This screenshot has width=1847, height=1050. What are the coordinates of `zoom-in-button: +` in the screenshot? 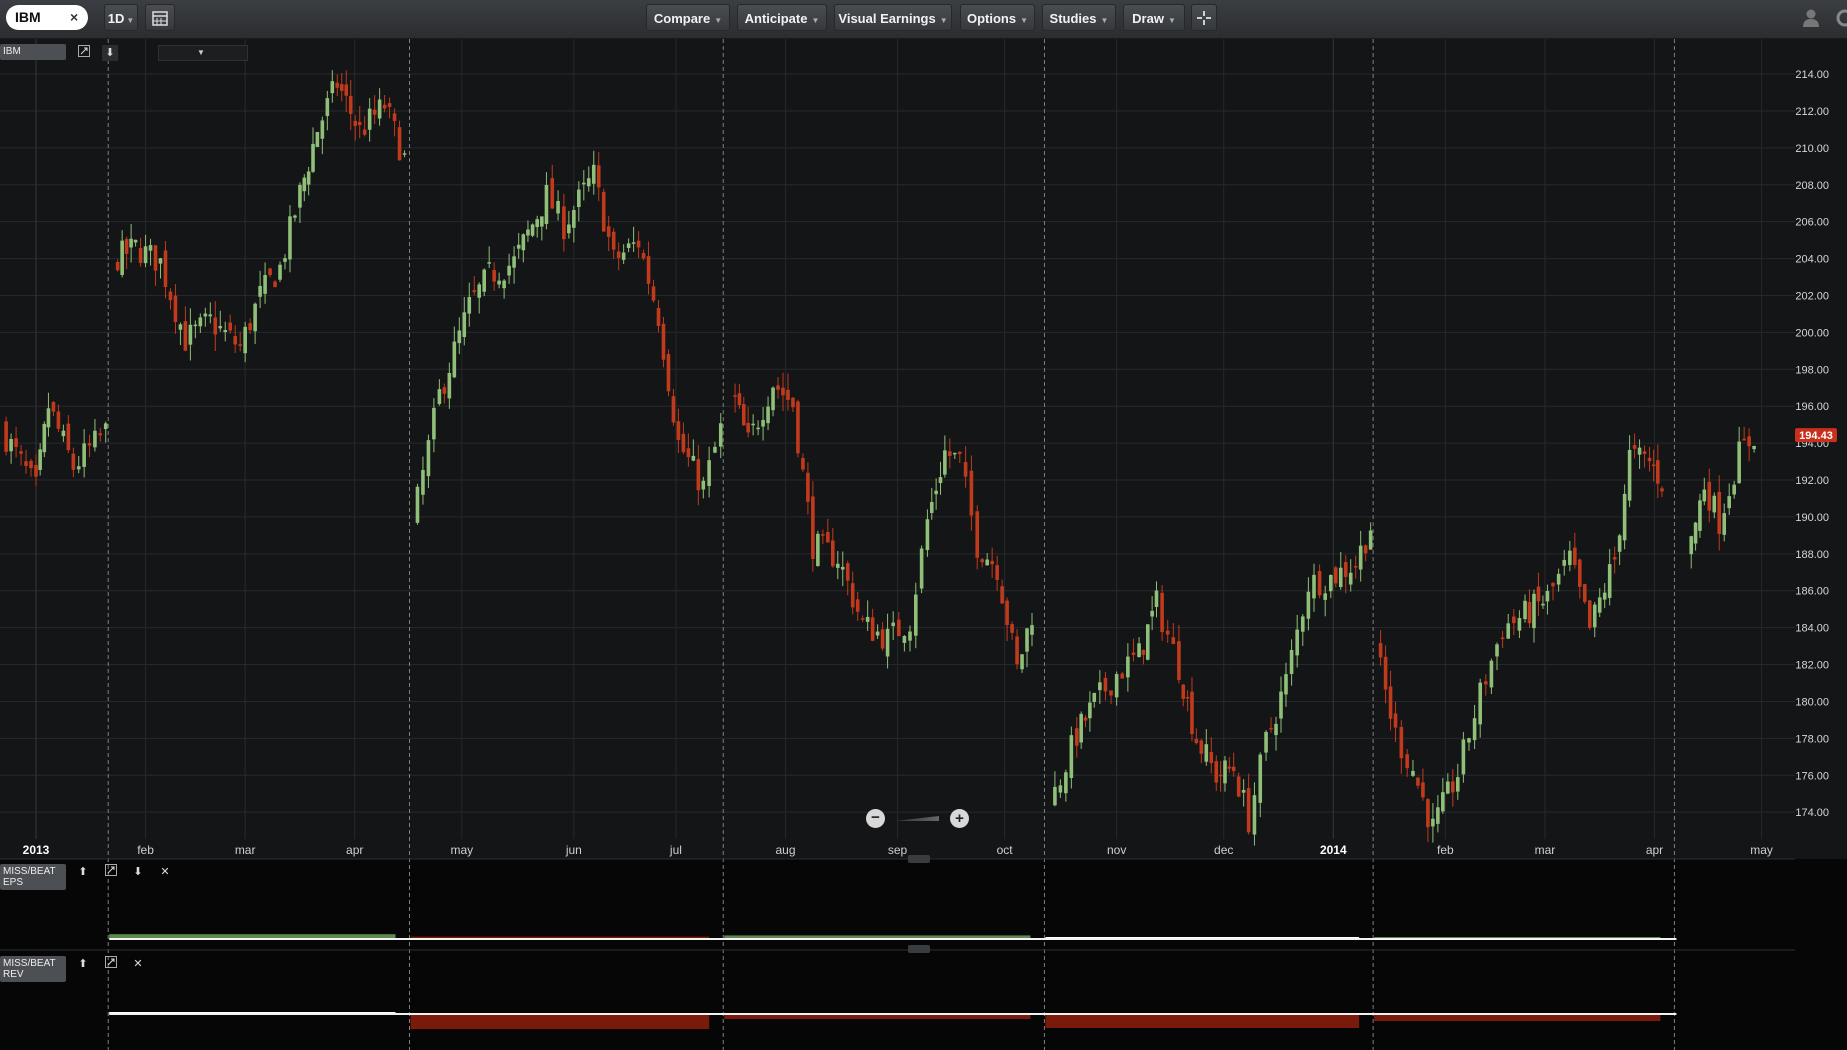 It's located at (959, 818).